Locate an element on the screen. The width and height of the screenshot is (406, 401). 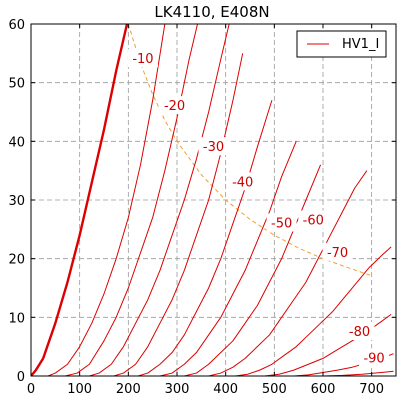
curve-label: -80 is located at coordinates (359, 332).